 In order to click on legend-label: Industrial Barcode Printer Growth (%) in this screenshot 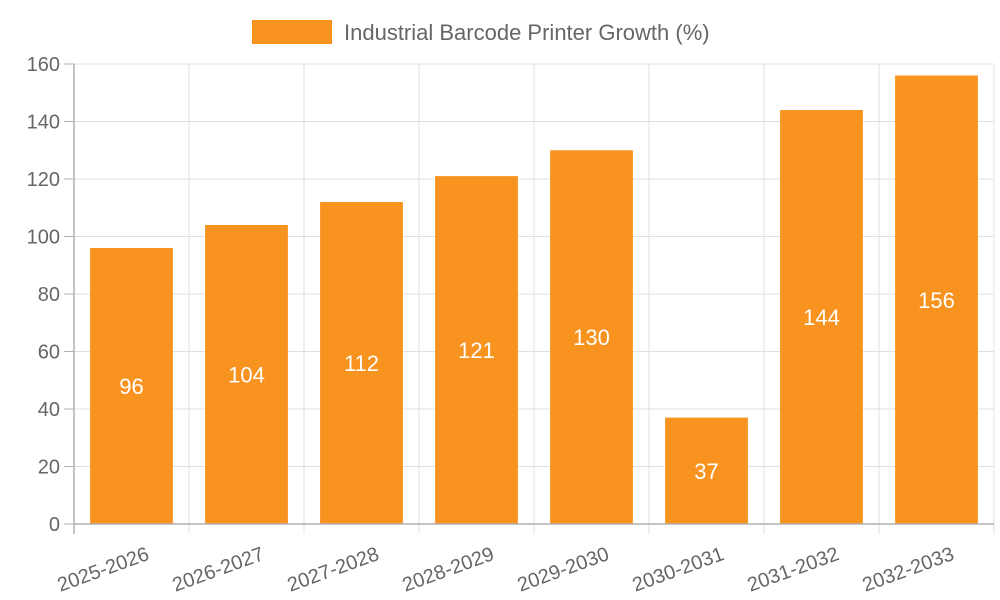, I will do `click(527, 32)`.